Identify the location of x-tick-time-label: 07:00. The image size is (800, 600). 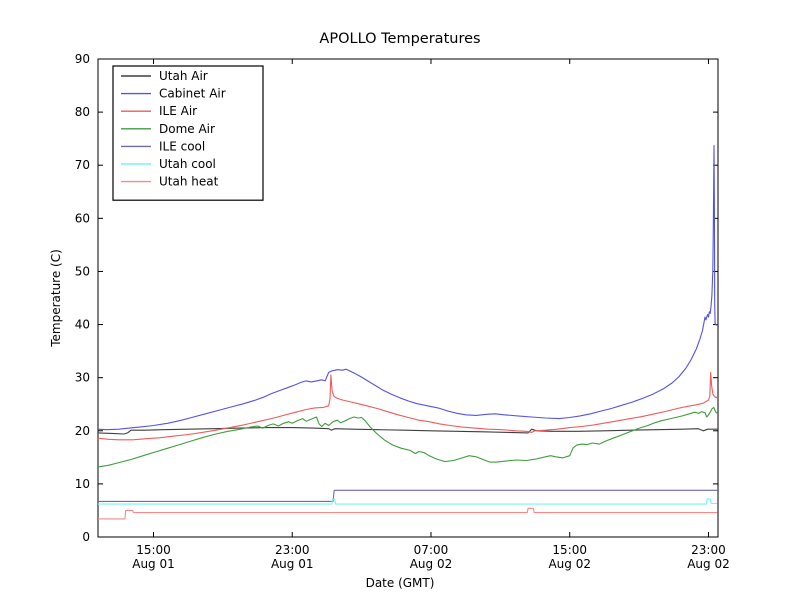
(431, 550).